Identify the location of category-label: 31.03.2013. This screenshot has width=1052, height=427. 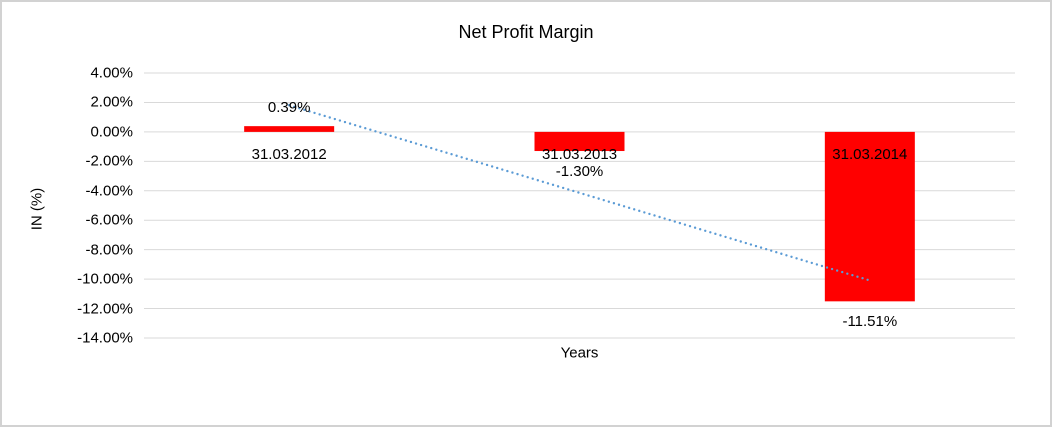
(579, 154).